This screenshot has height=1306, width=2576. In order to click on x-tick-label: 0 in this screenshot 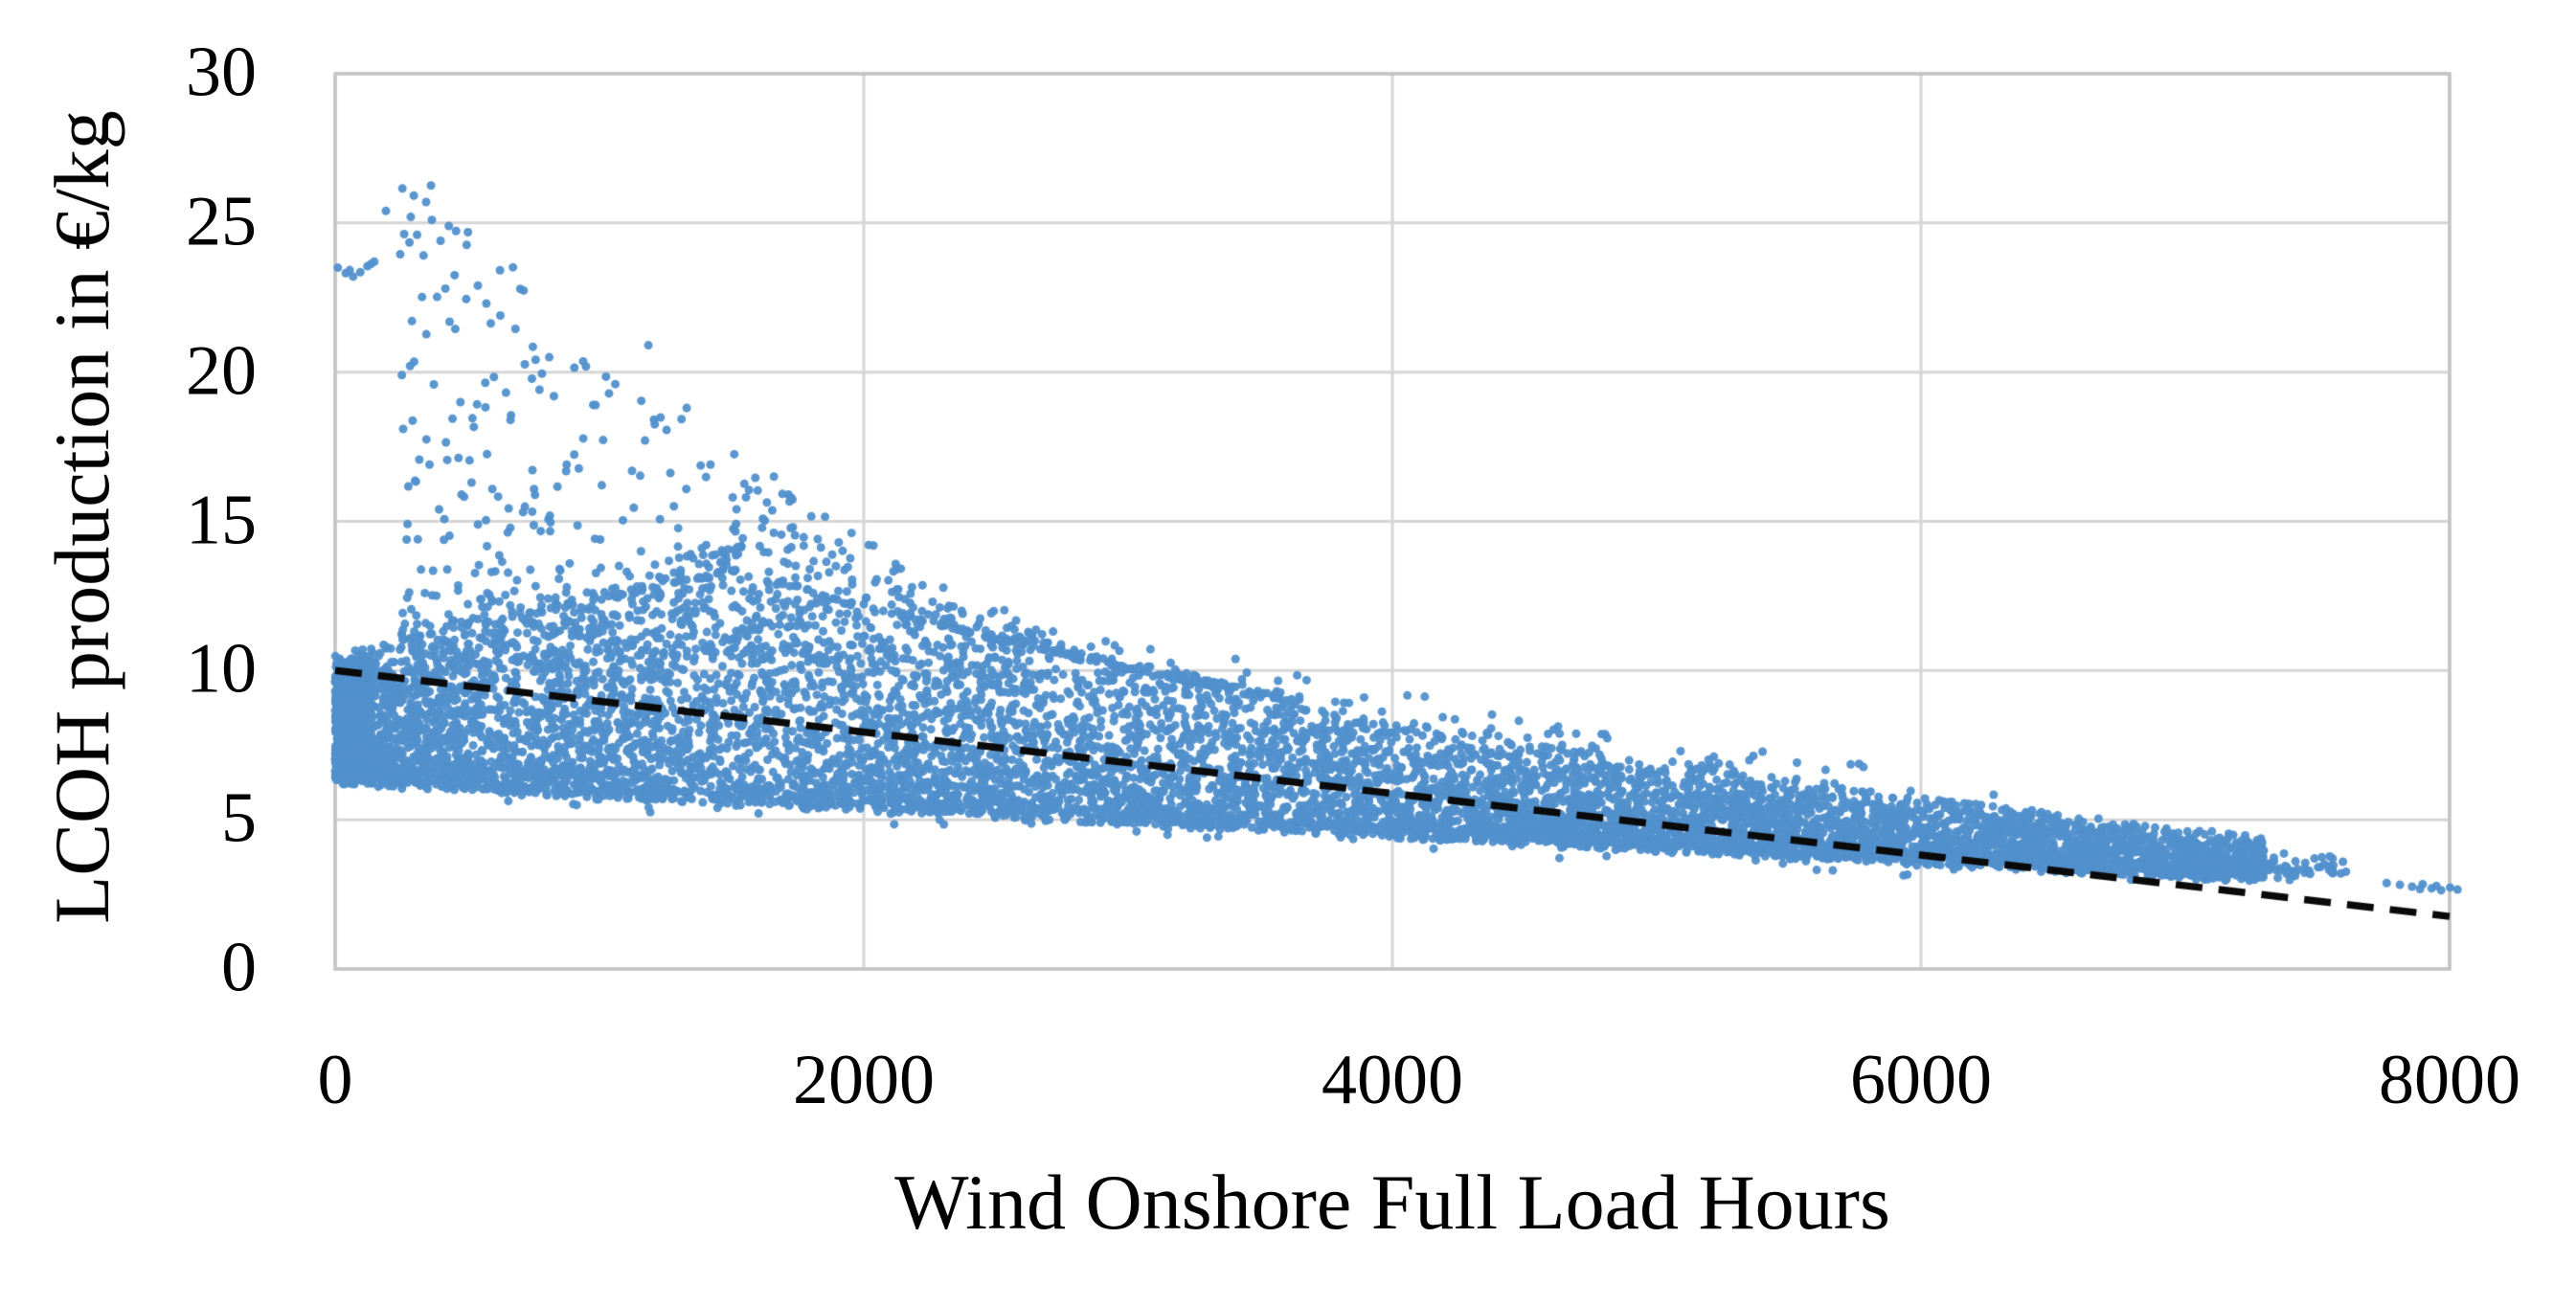, I will do `click(335, 1080)`.